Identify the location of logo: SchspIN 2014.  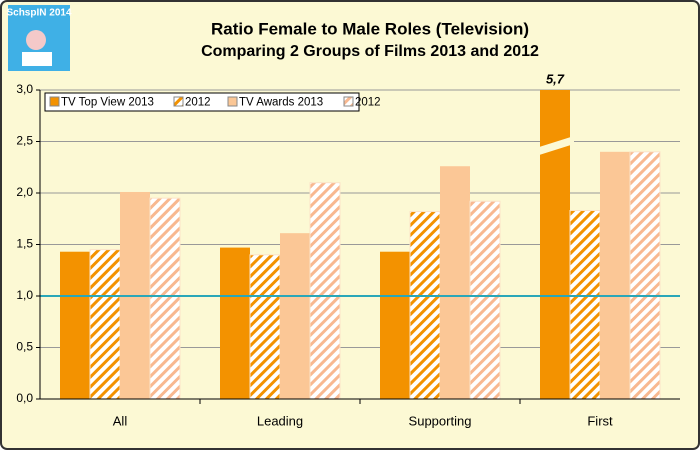
(39, 38).